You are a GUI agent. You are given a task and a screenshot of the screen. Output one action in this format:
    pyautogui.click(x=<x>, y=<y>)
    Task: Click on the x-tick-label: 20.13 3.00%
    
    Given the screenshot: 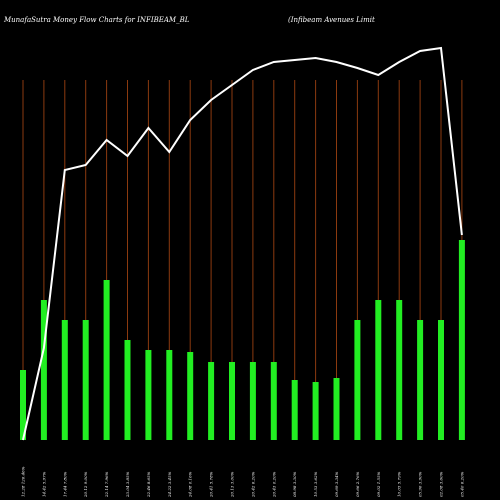 What is the action you would take?
    pyautogui.click(x=232, y=484)
    